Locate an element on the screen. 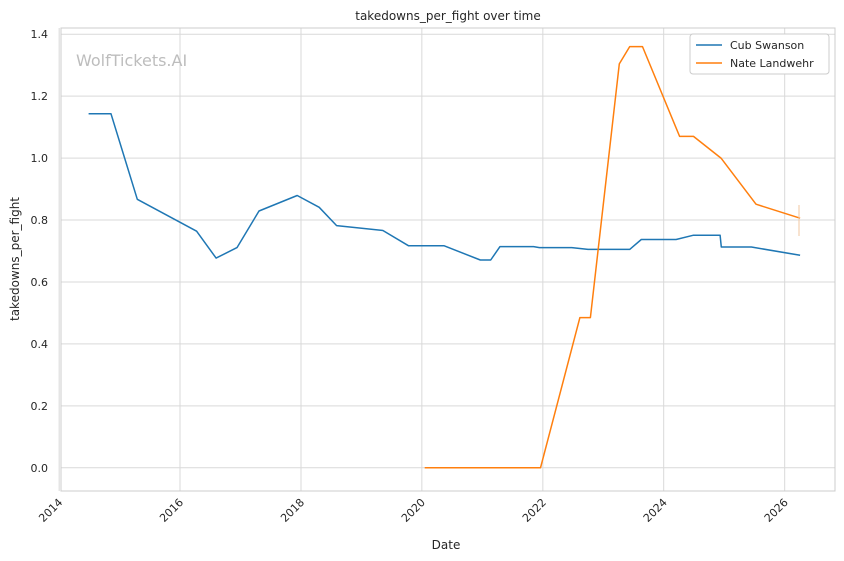 The image size is (844, 561). y-tick-label: 0.6 is located at coordinates (40, 282).